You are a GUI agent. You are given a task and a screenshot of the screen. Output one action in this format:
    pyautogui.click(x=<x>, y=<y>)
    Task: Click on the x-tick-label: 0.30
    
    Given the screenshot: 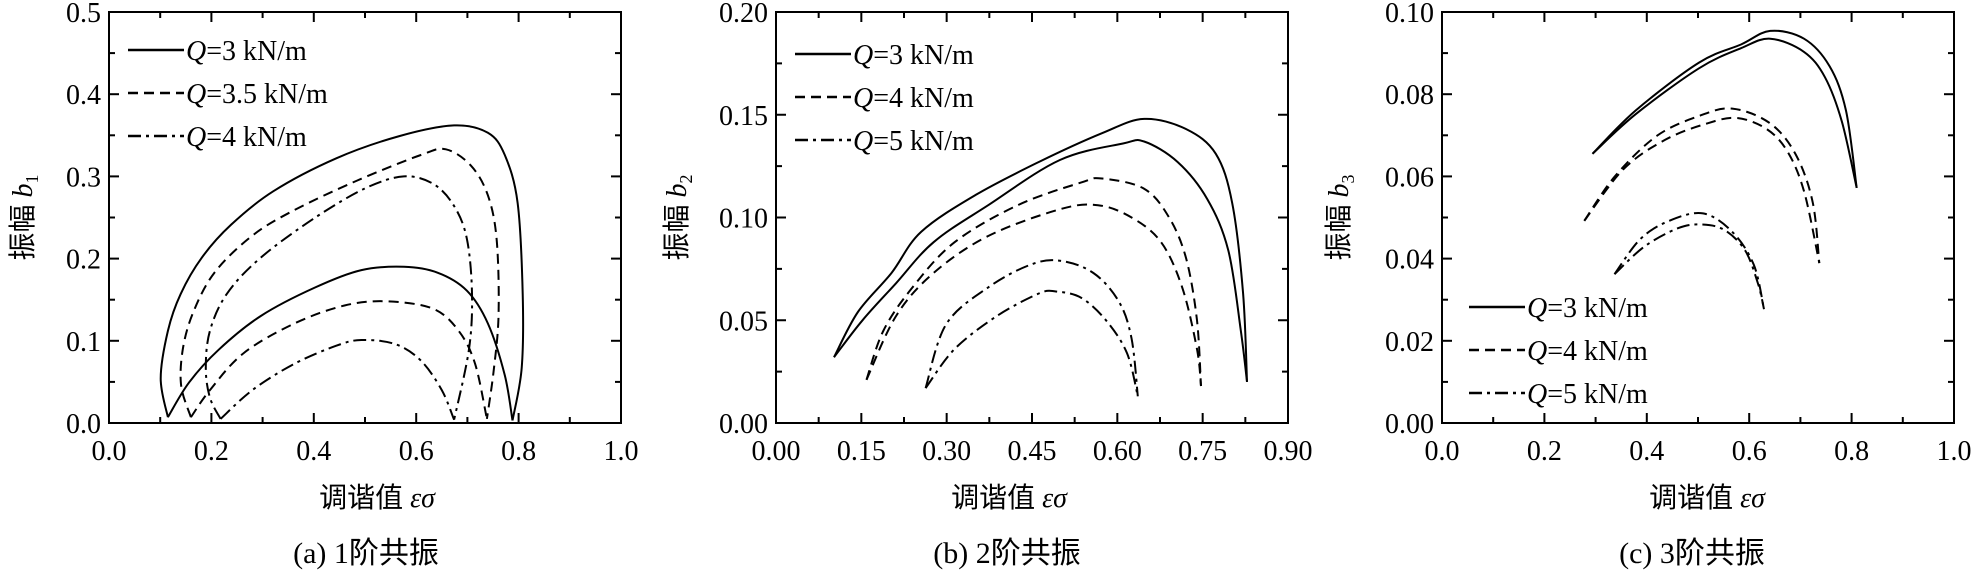 What is the action you would take?
    pyautogui.click(x=946, y=451)
    